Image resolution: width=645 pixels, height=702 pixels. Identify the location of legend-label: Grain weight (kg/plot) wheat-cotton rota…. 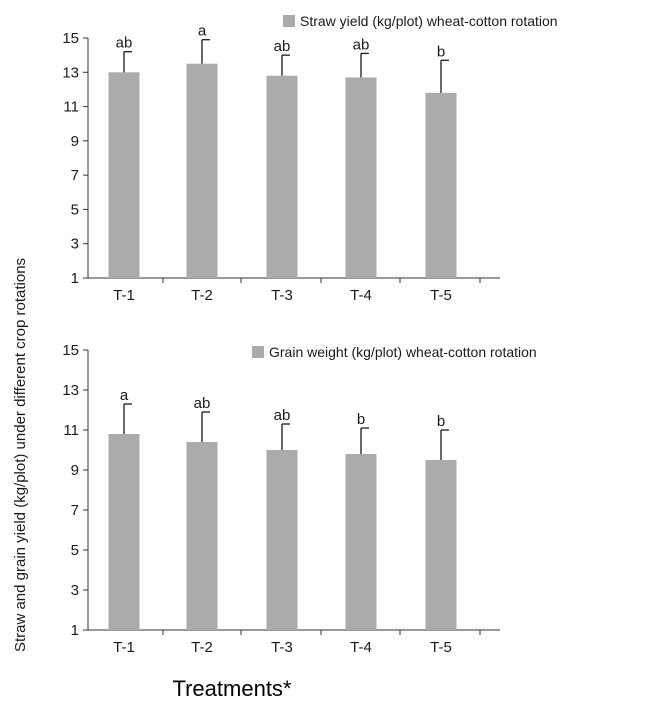
(403, 352).